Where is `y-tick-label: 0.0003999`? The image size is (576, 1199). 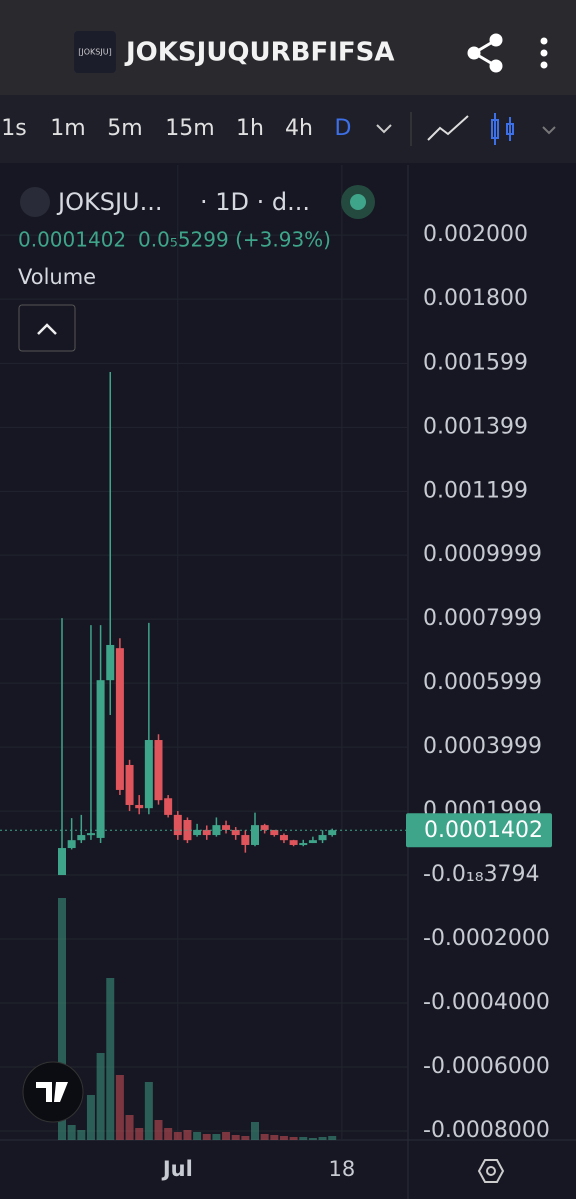 y-tick-label: 0.0003999 is located at coordinates (482, 746).